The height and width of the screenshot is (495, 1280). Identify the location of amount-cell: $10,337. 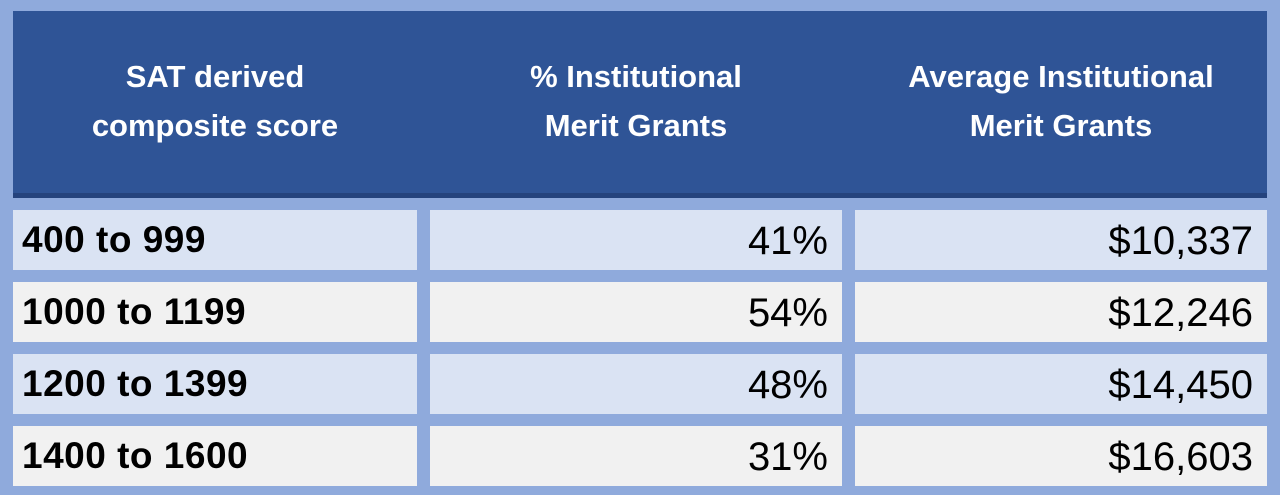
(1061, 240).